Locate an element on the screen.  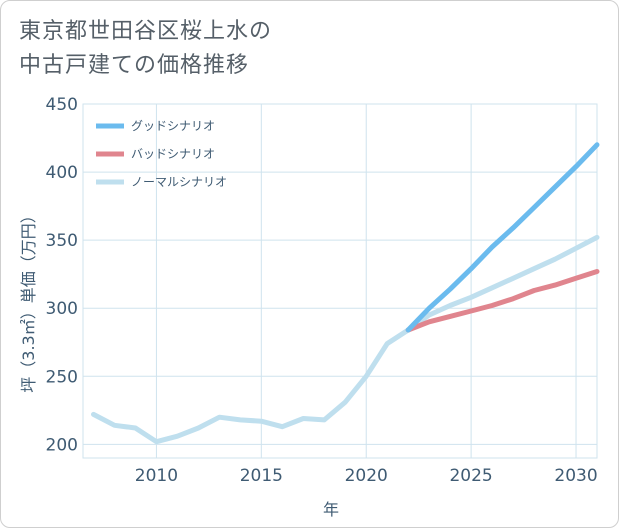
x-tick-label: 2025 is located at coordinates (470, 476).